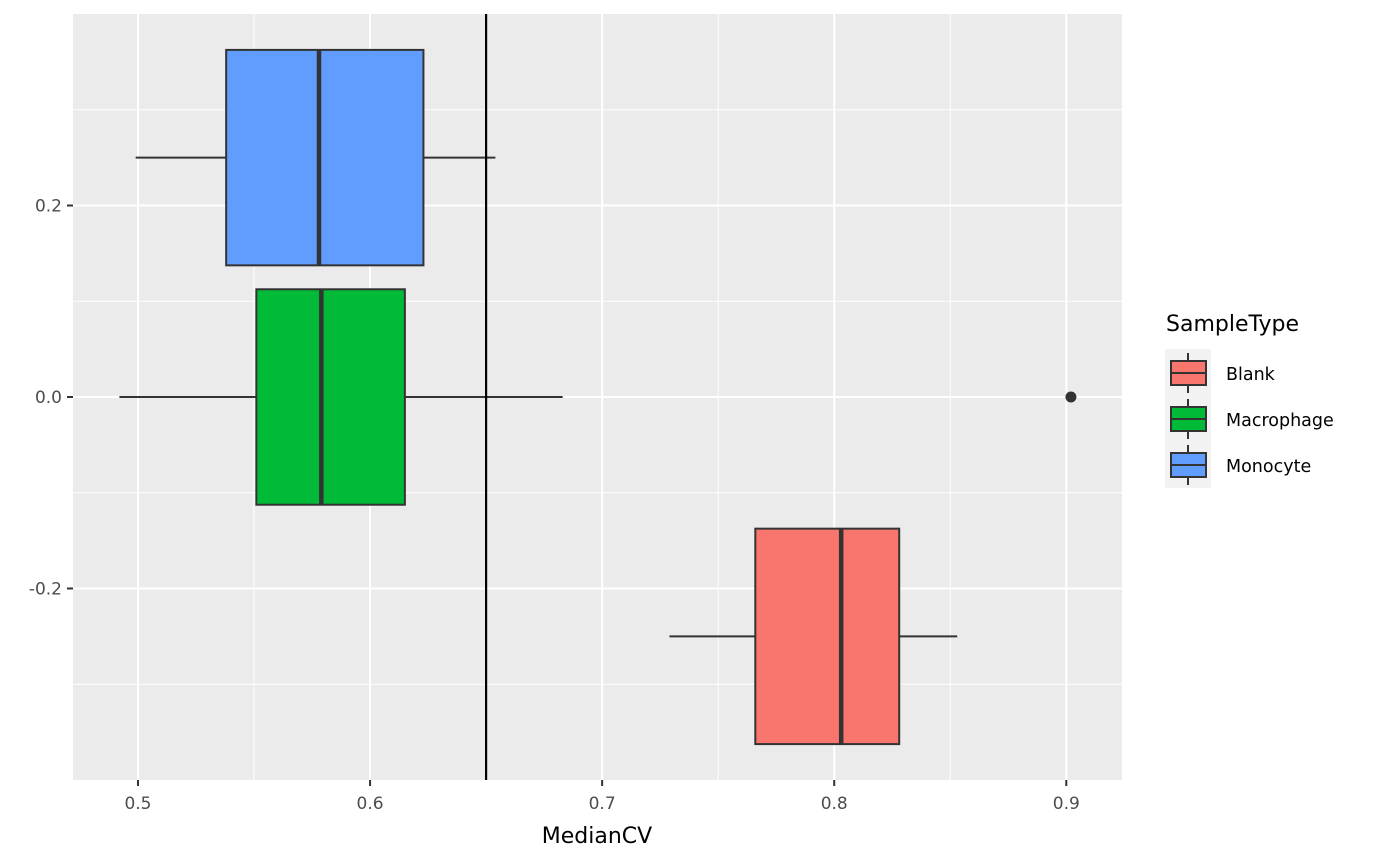  Describe the element at coordinates (597, 836) in the screenshot. I see `x-axis-title: MedianCV` at that location.